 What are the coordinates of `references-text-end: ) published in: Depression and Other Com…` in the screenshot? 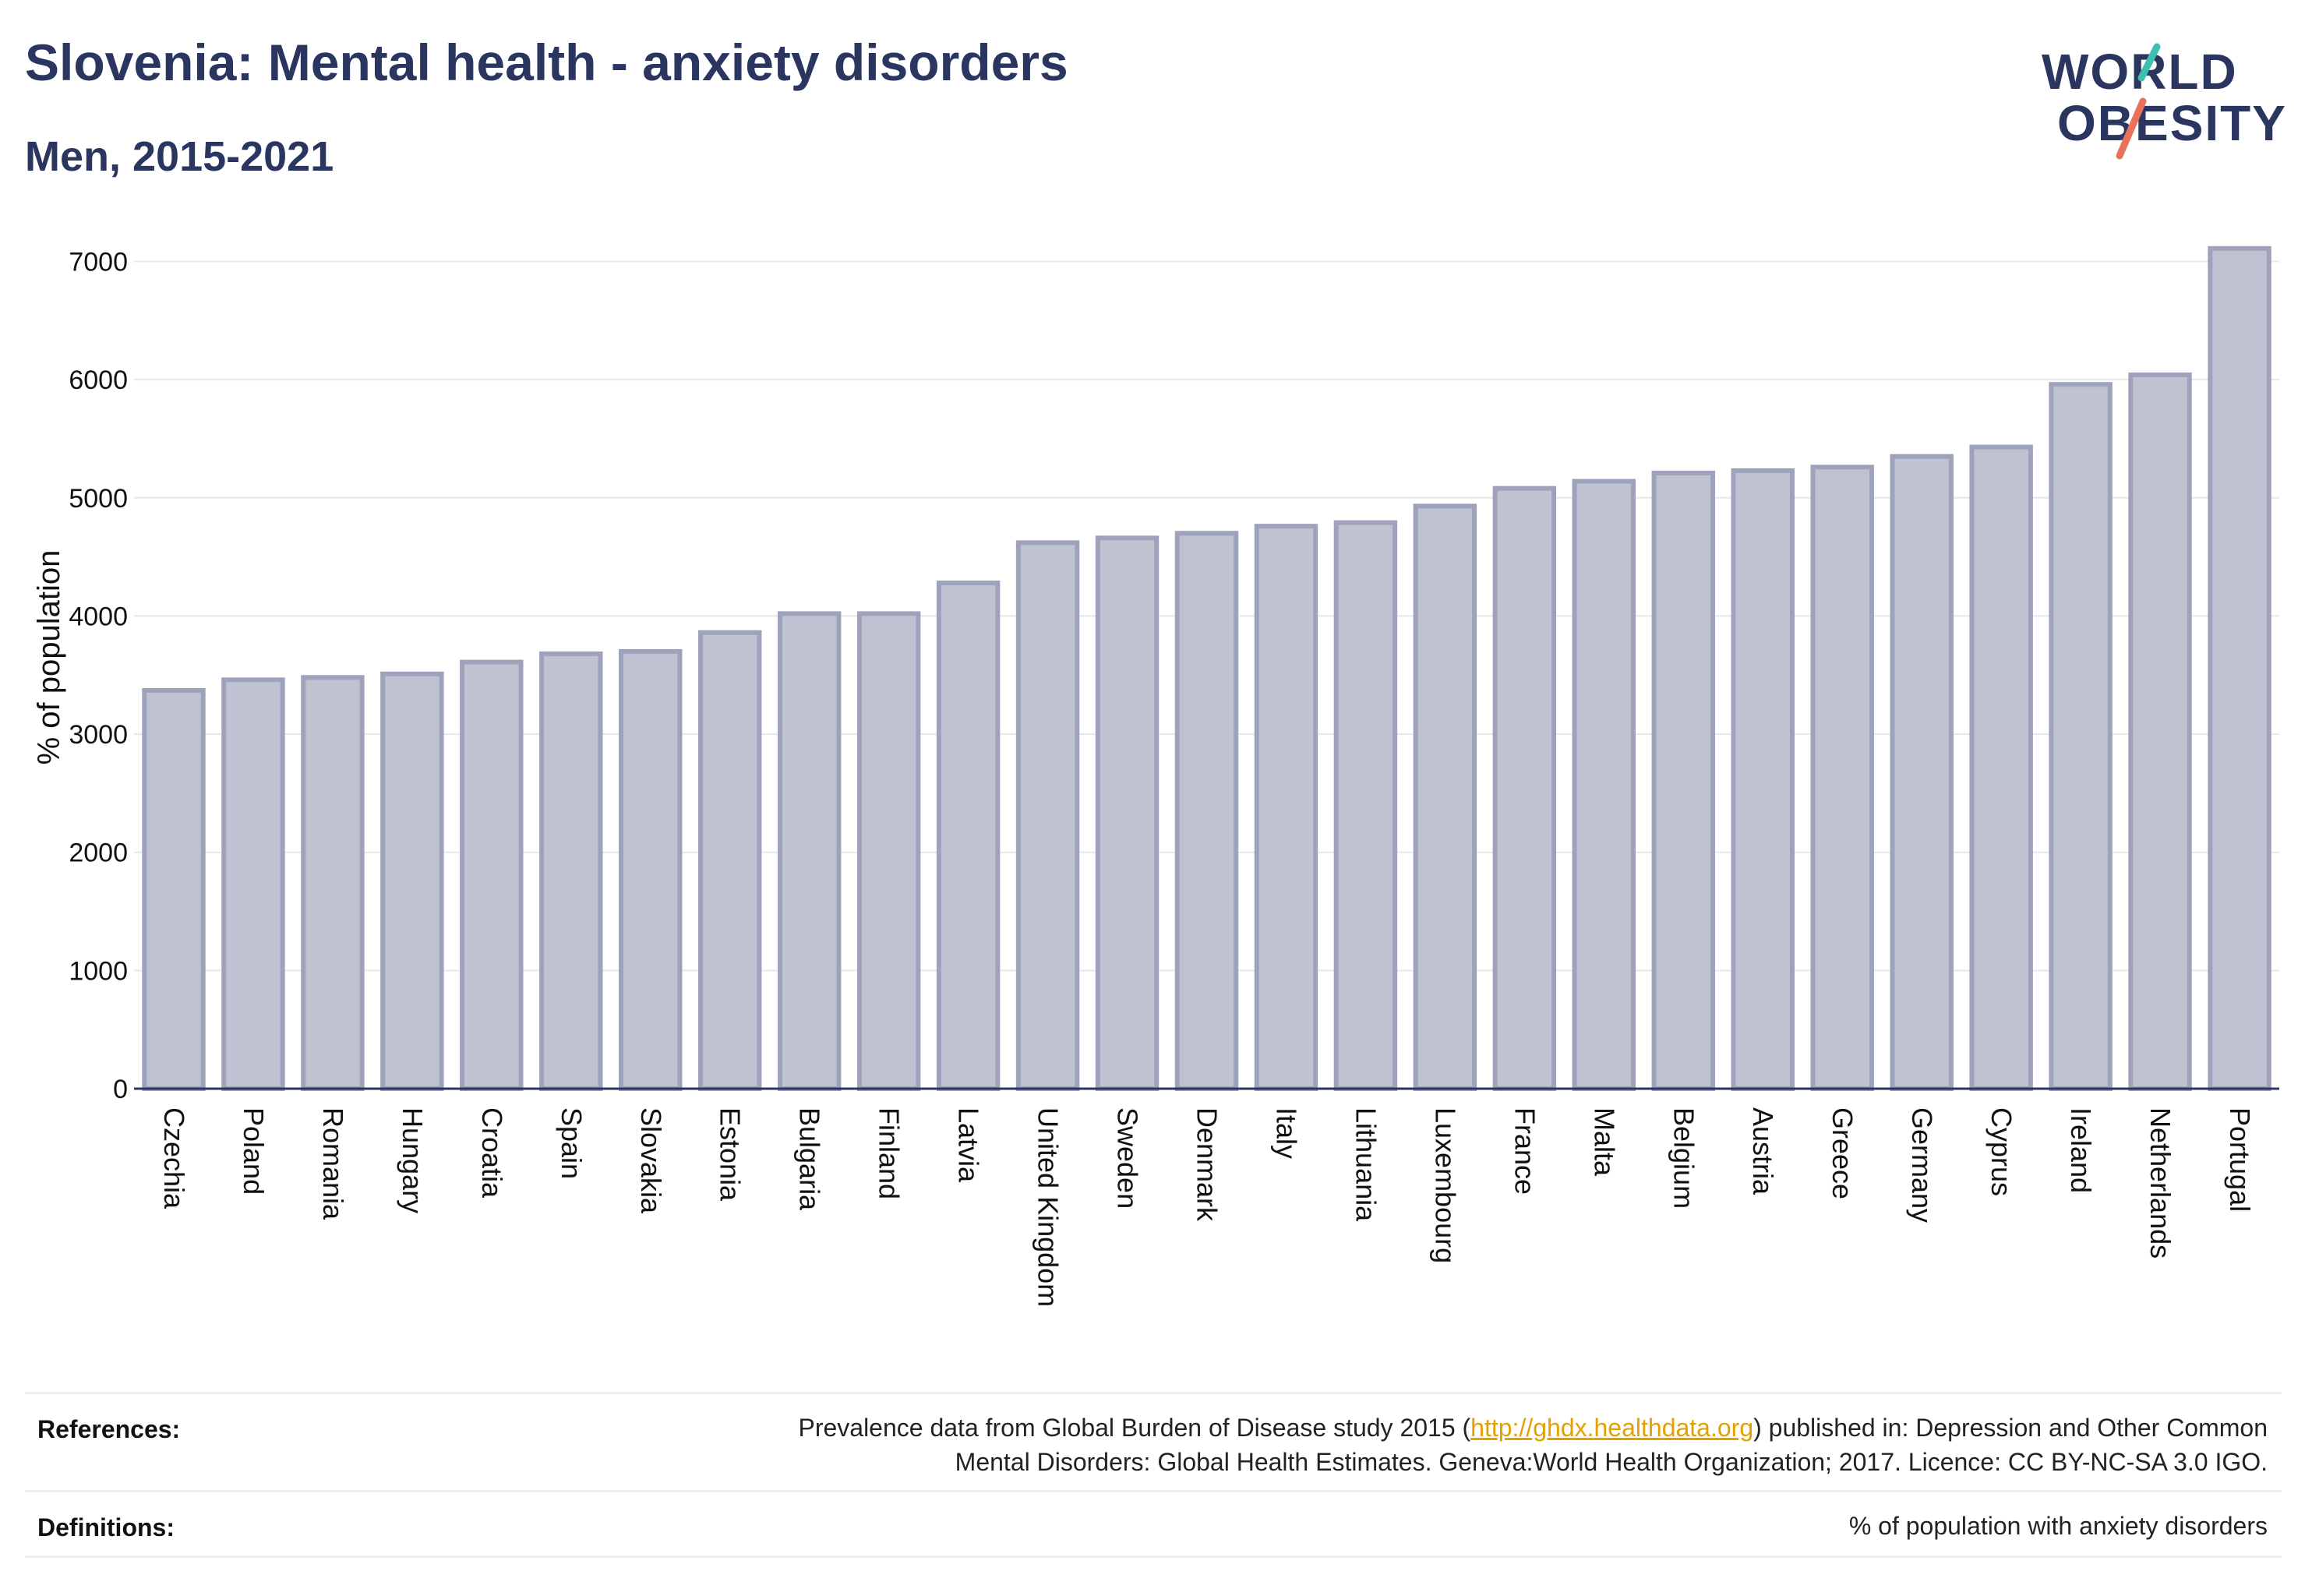 It's located at (2010, 1428).